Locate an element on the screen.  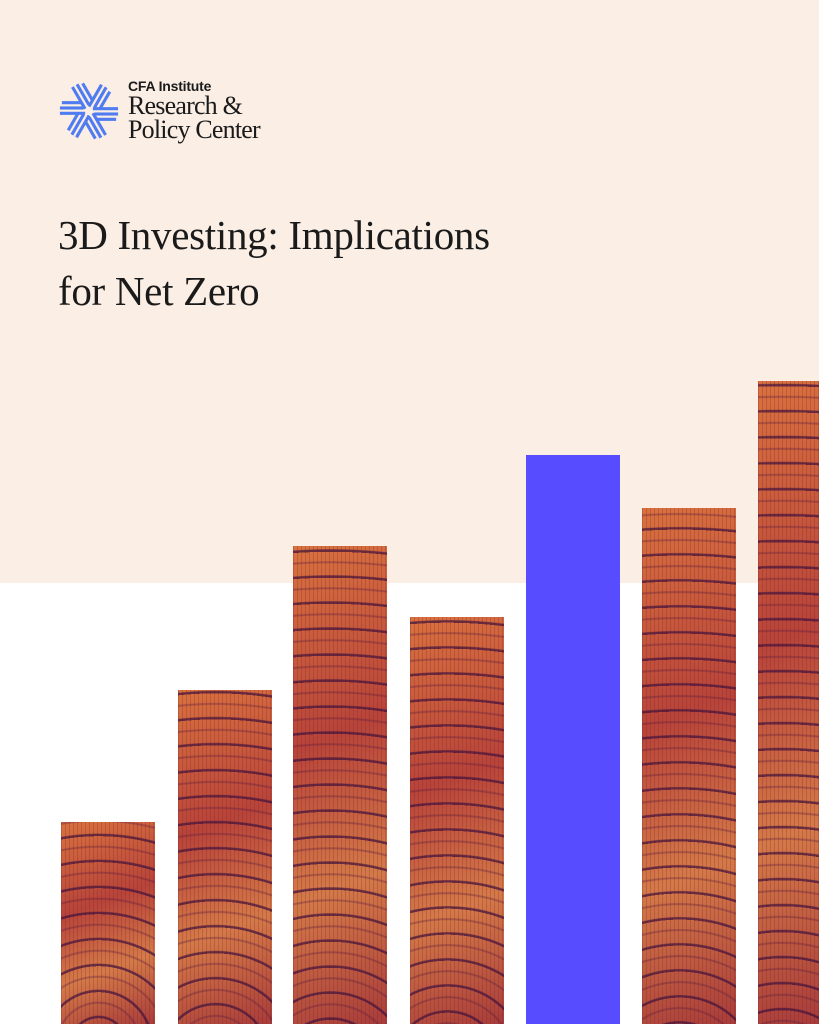
logo-unit-line2: Policy Center is located at coordinates (194, 129).